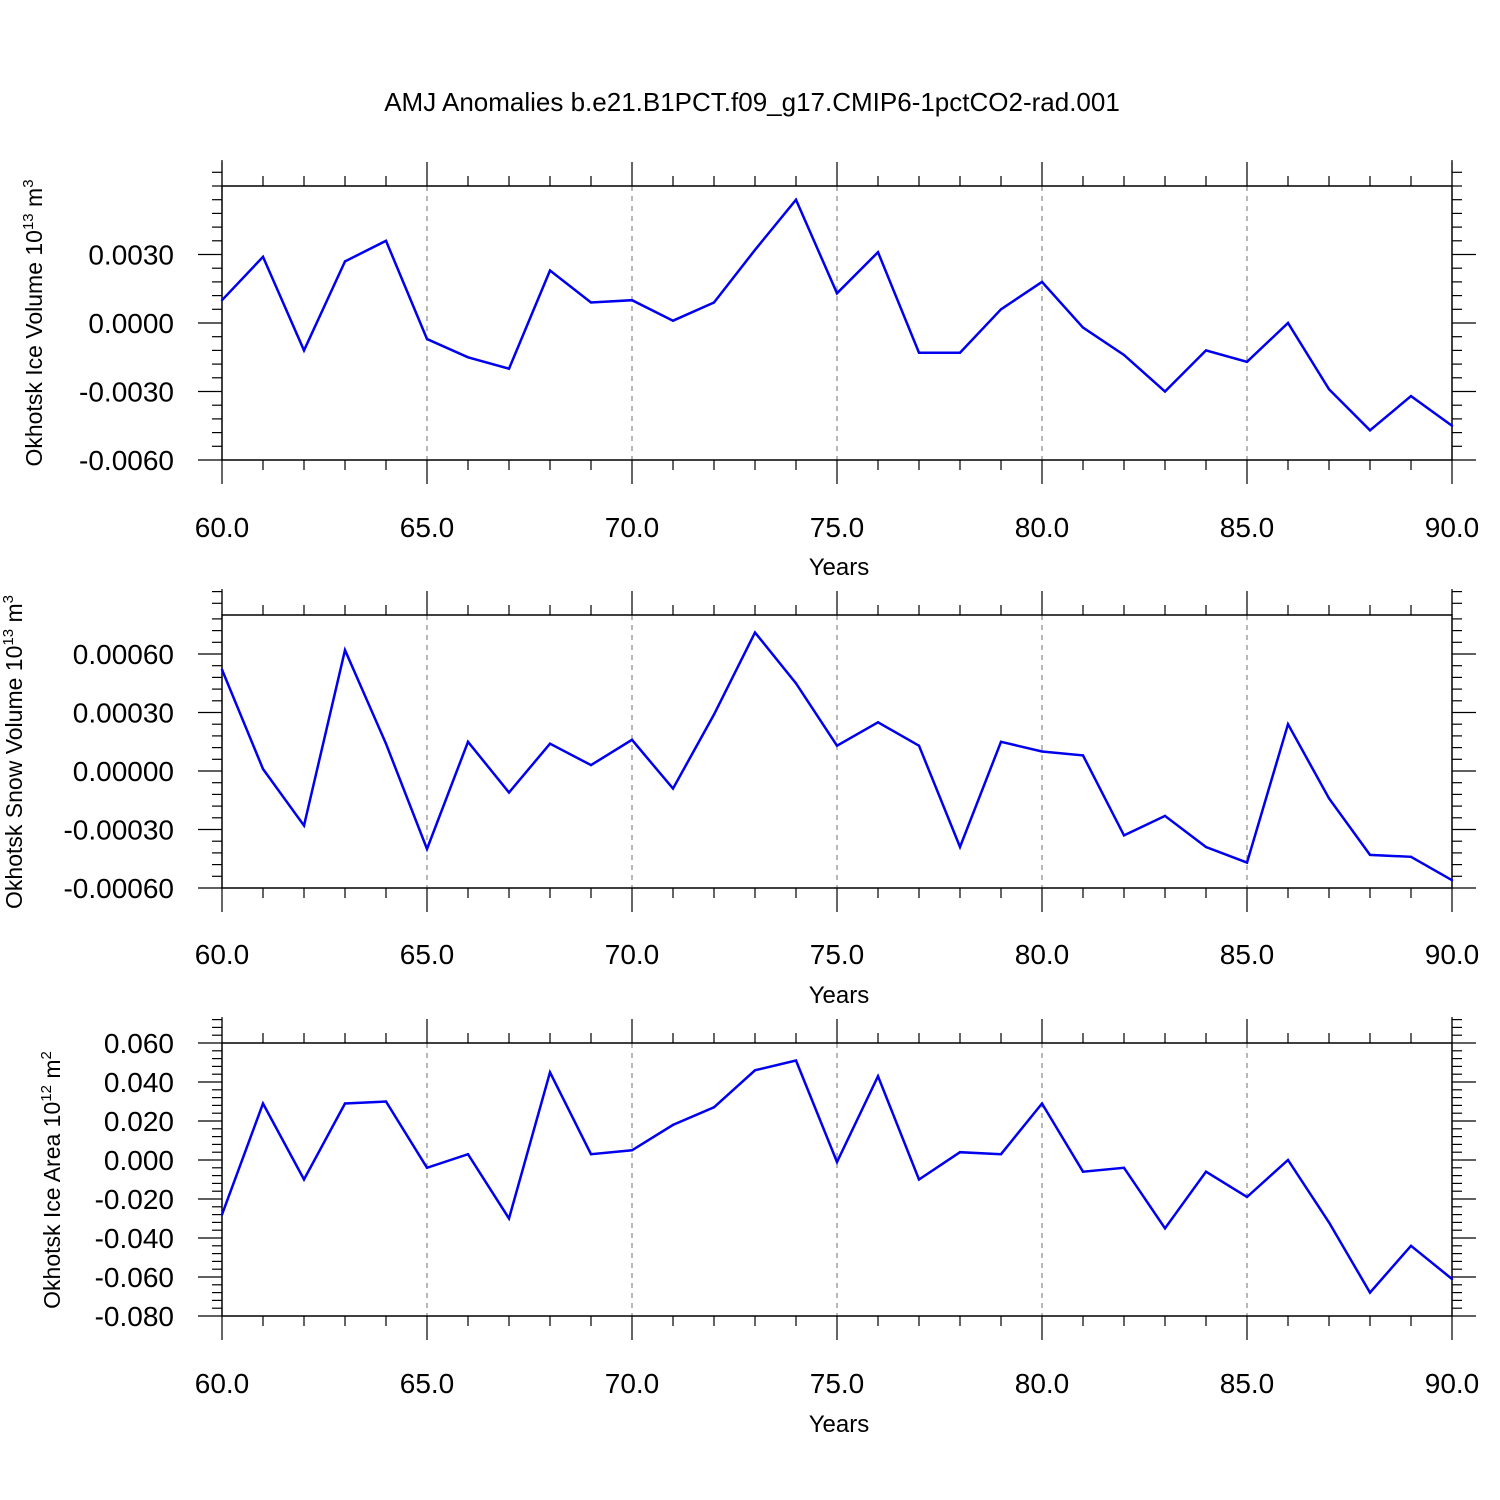 Image resolution: width=1500 pixels, height=1500 pixels. What do you see at coordinates (118, 888) in the screenshot?
I see `y-tick-label: -0.00060` at bounding box center [118, 888].